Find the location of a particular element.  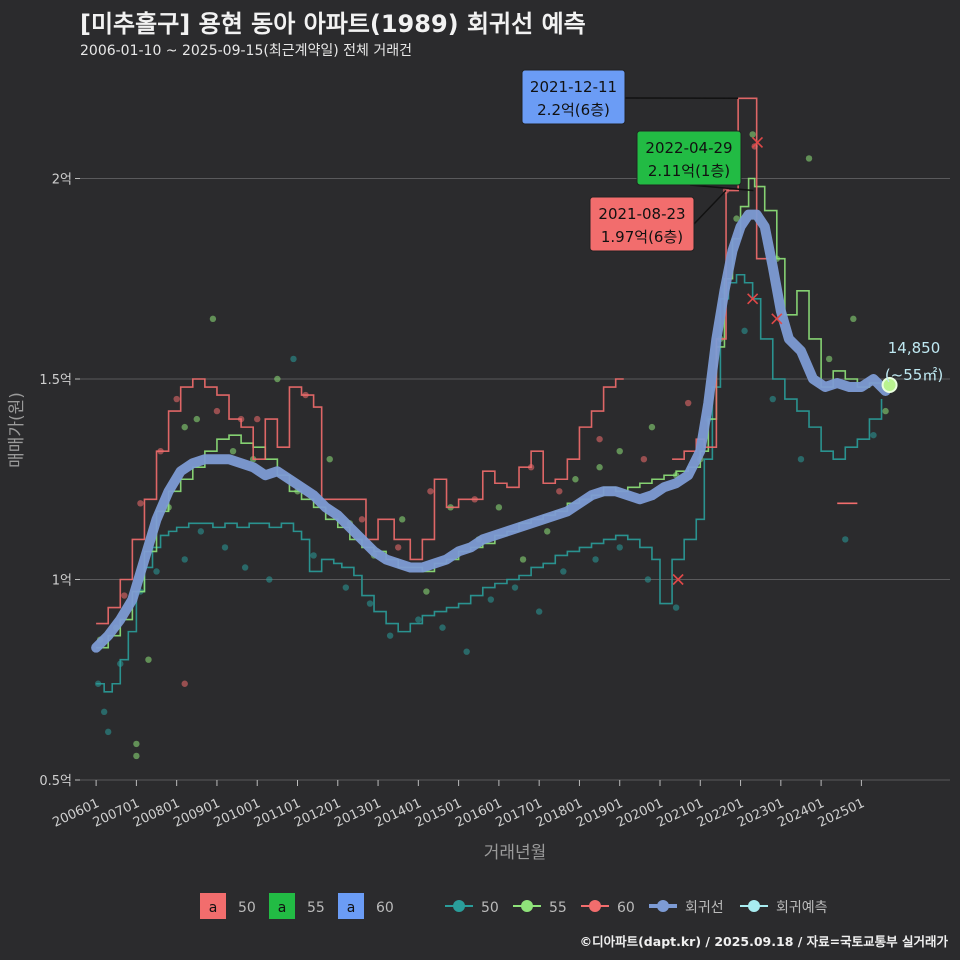

annotation-price: 1.97억(6층) is located at coordinates (642, 237).